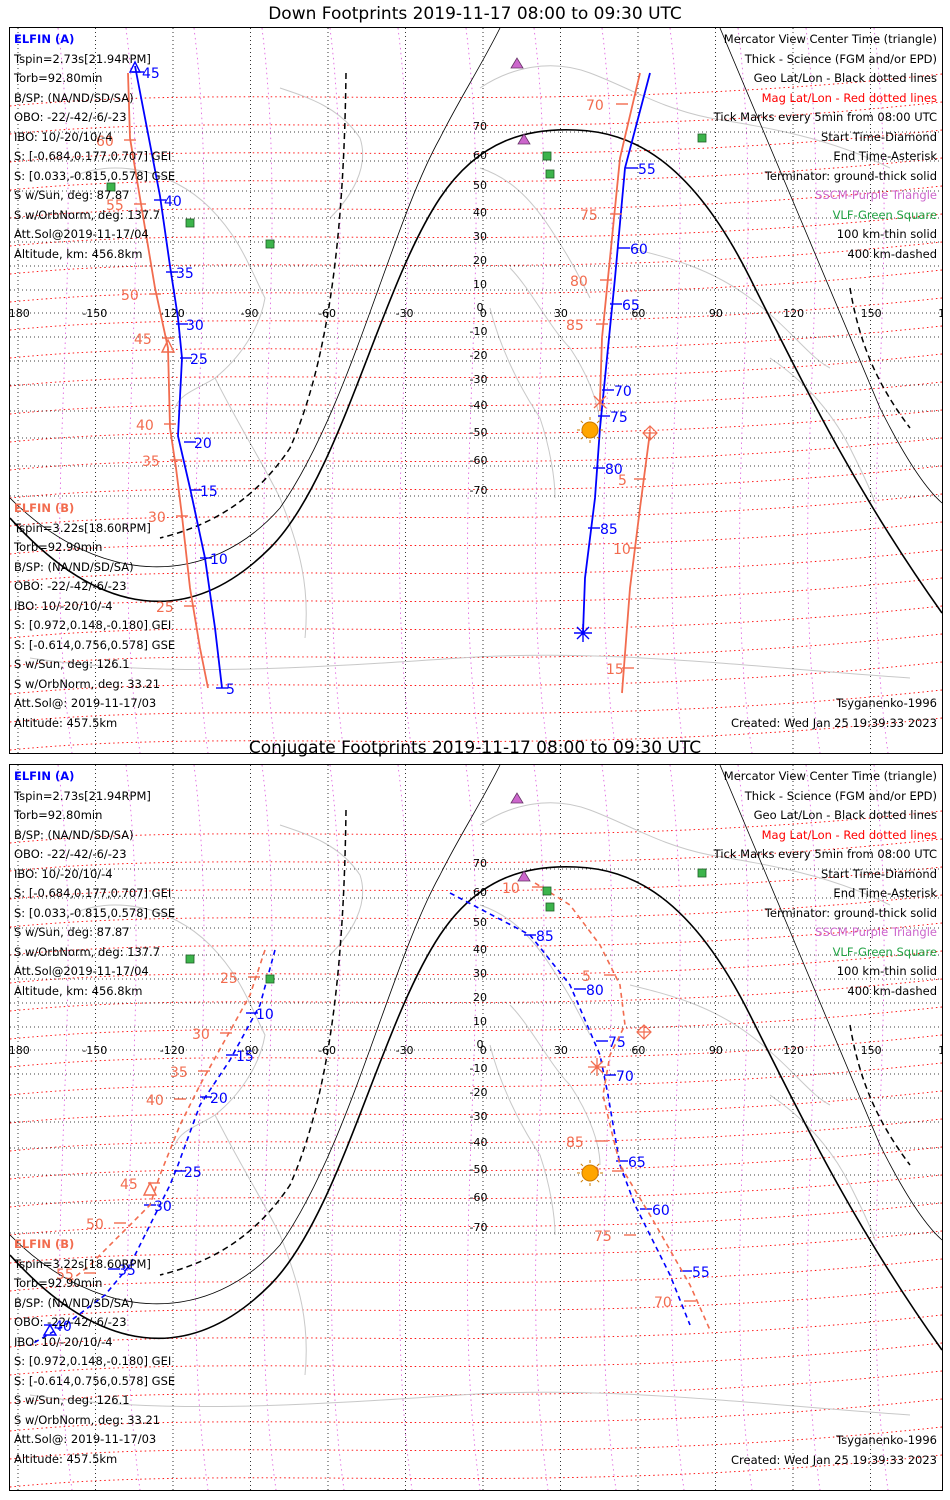 The width and height of the screenshot is (950, 1500). I want to click on elfin-b-line: S w/OrbNorm, deg: 33.21, so click(87, 1419).